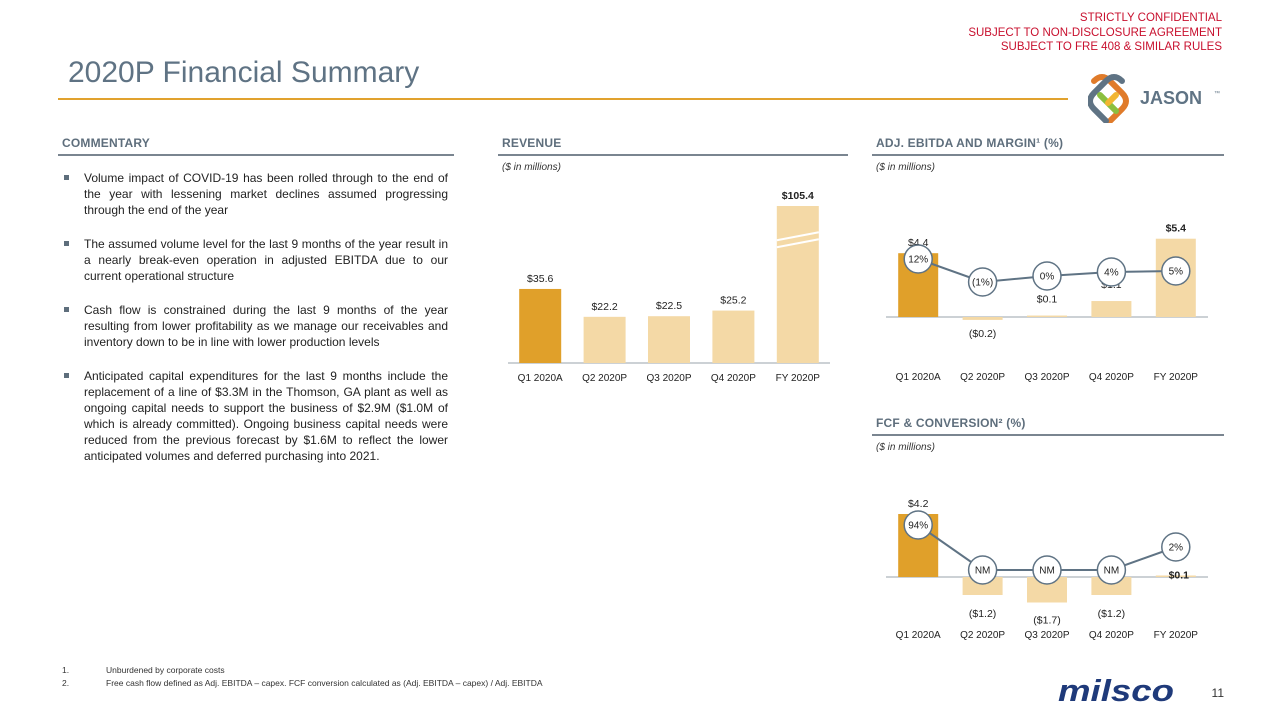 The image size is (1280, 720). What do you see at coordinates (1108, 98) in the screenshot?
I see `jason-logo-mark-icon` at bounding box center [1108, 98].